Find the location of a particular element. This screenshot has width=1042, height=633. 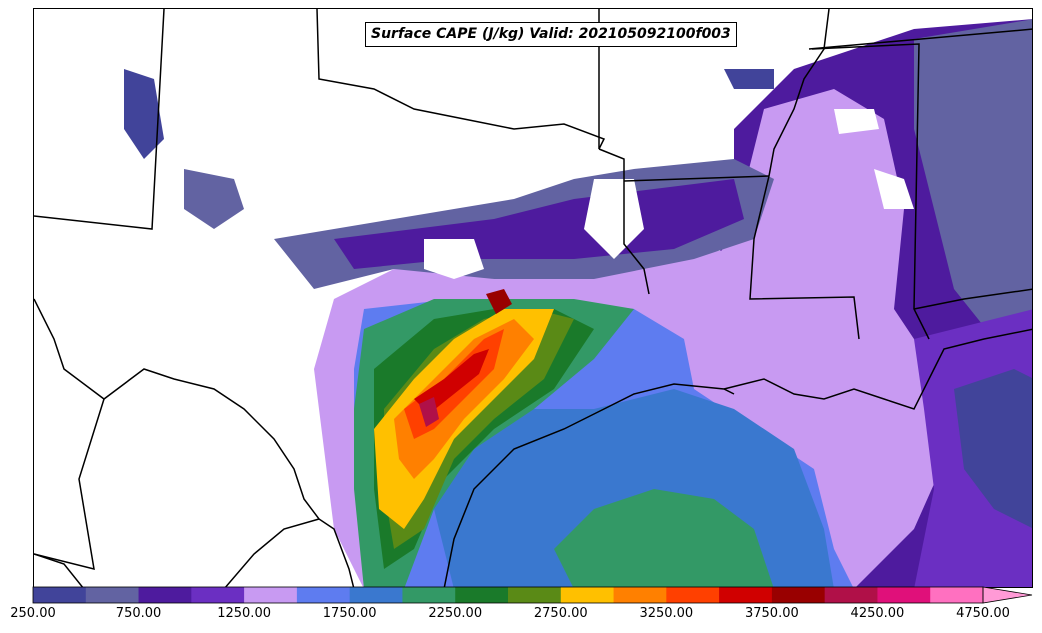

cape-hole-ar is located at coordinates (614, 219).